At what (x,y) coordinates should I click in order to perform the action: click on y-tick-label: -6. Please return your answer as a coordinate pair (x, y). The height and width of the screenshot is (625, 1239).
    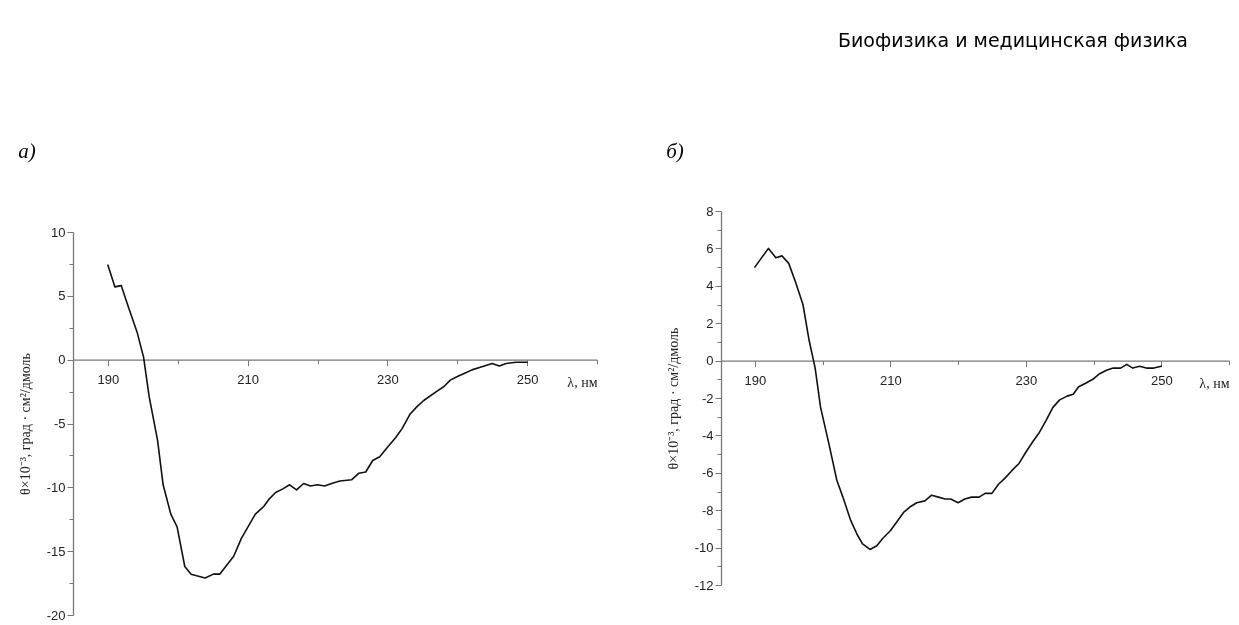
    Looking at the image, I should click on (707, 473).